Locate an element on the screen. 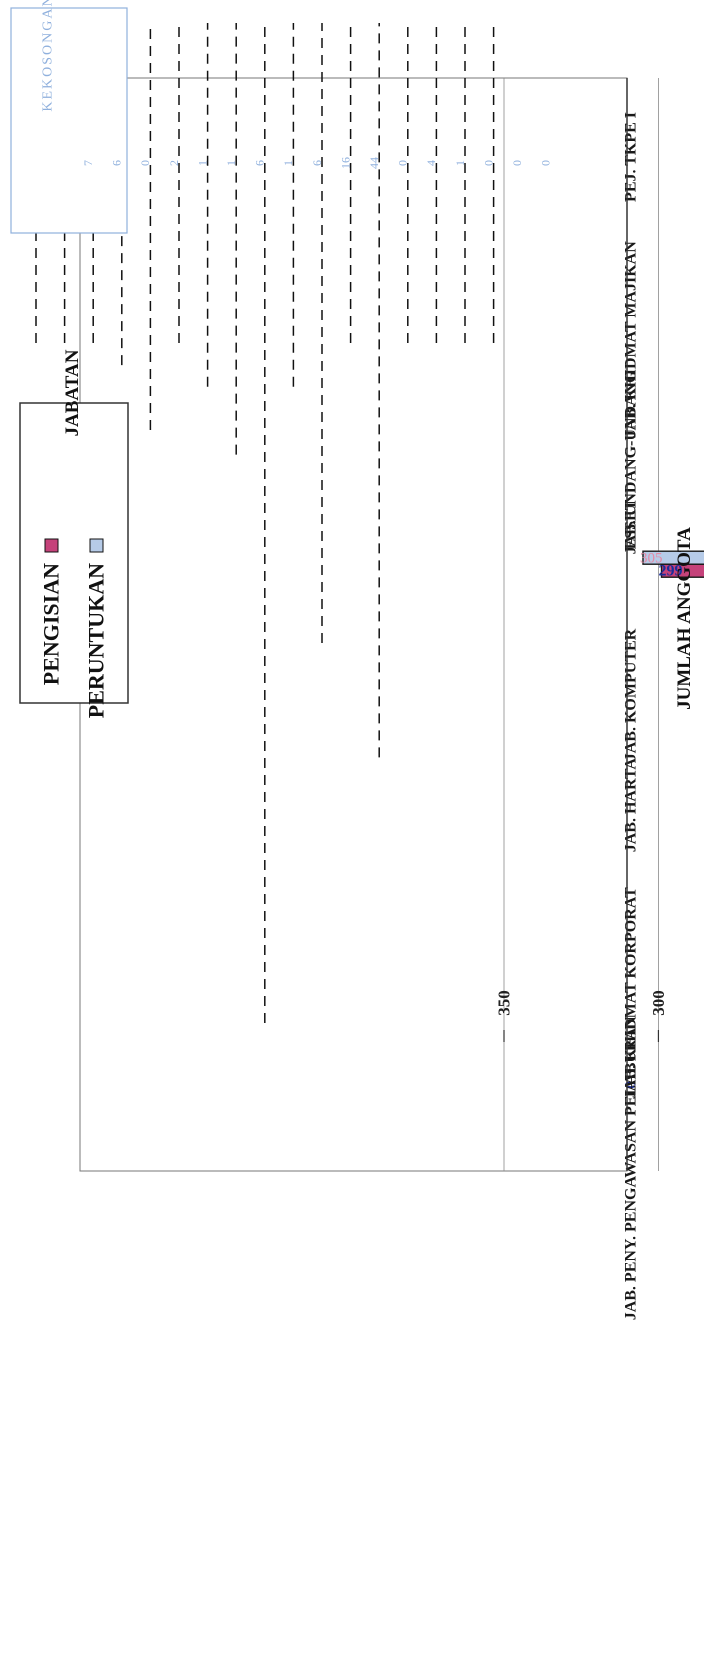  kekosongan-value: 16 is located at coordinates (345, 163).